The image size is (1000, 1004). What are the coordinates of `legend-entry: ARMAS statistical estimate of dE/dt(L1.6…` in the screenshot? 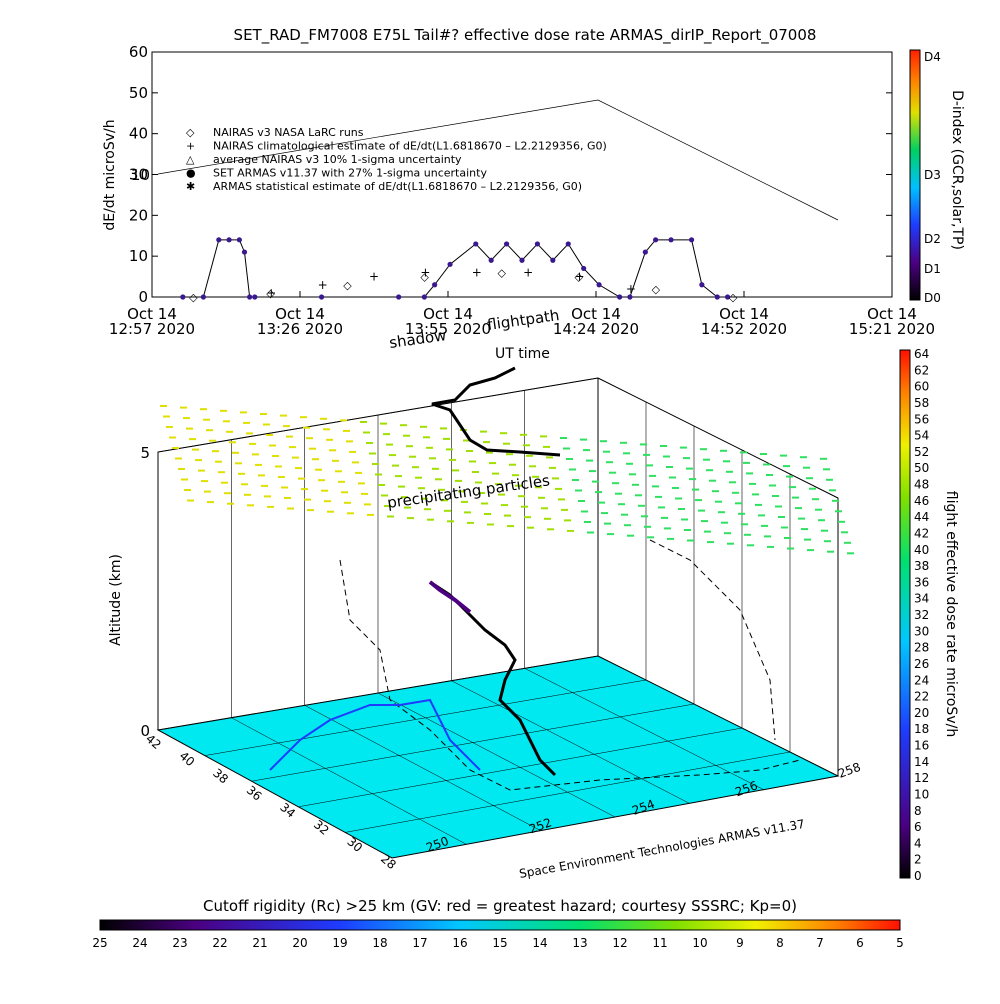 It's located at (397, 186).